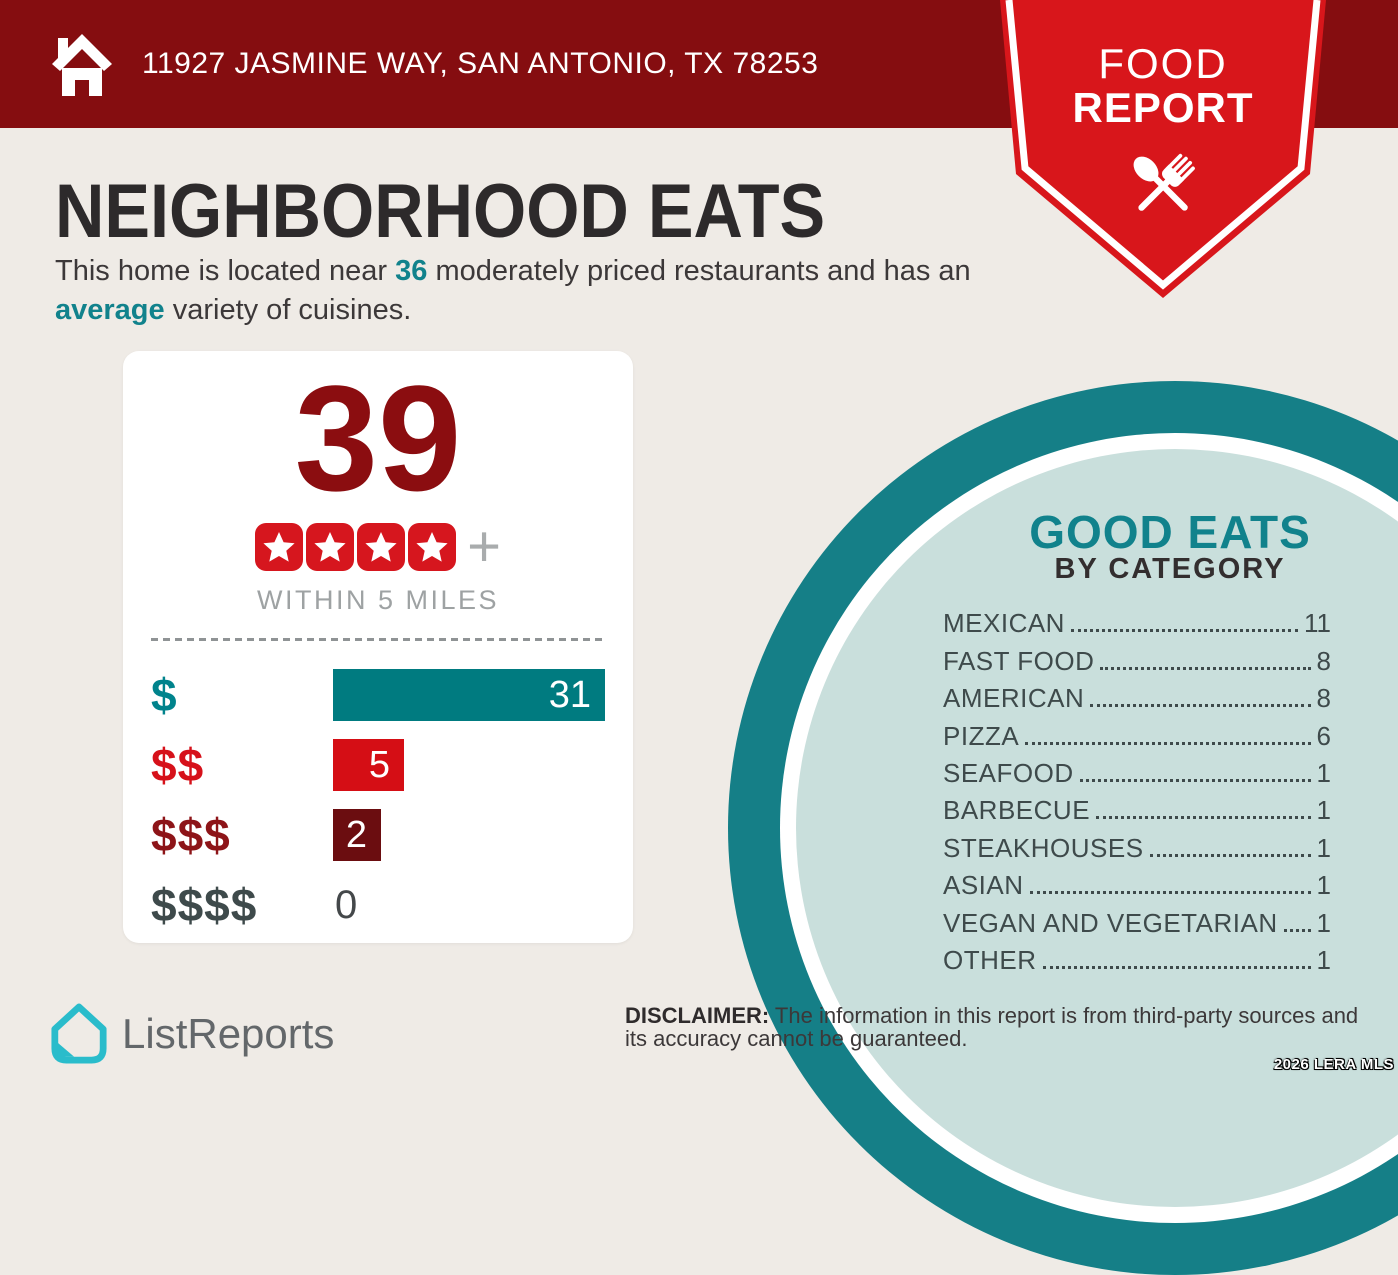 Image resolution: width=1398 pixels, height=1275 pixels. Describe the element at coordinates (411, 271) in the screenshot. I see `restaurant-count: 36` at that location.